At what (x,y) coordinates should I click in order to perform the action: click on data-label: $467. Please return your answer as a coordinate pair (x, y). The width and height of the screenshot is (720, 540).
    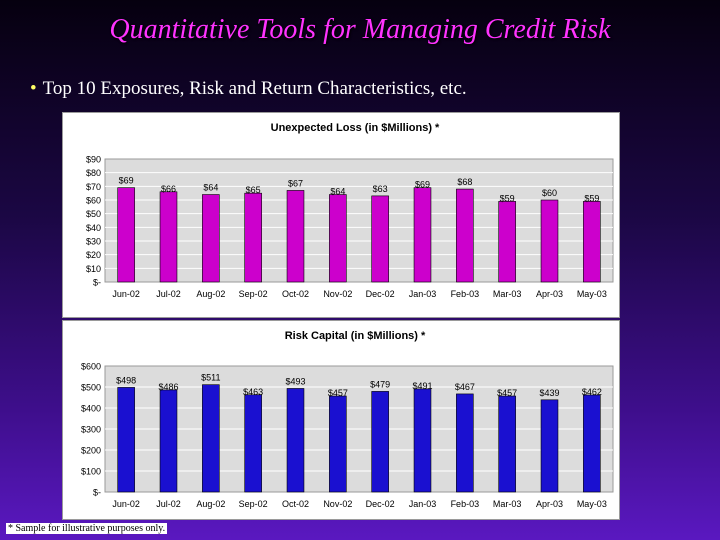
    Looking at the image, I should click on (465, 387).